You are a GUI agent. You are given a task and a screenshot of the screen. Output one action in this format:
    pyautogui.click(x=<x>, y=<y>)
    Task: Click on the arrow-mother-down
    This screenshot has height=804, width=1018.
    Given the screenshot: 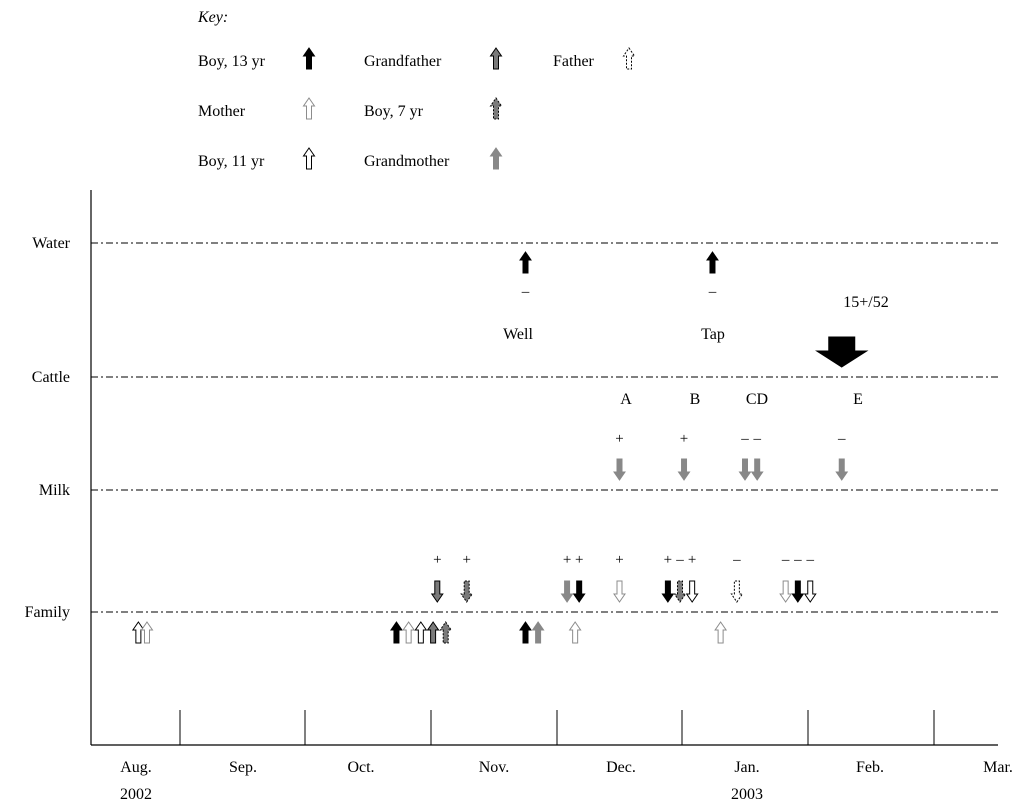 What is the action you would take?
    pyautogui.click(x=619, y=591)
    